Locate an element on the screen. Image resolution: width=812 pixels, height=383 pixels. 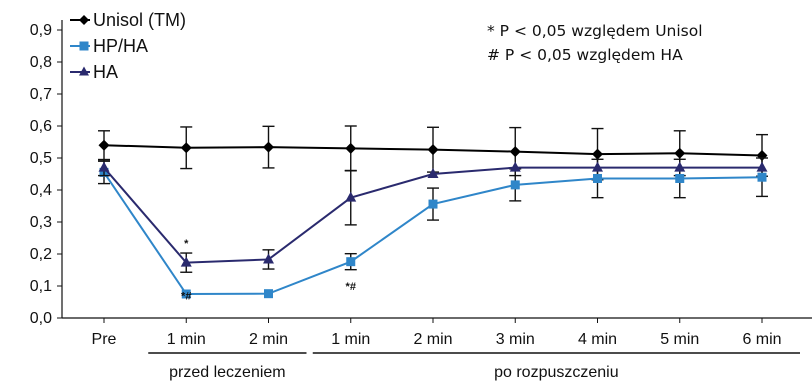
y-tick-label: 0,5 is located at coordinates (41, 158).